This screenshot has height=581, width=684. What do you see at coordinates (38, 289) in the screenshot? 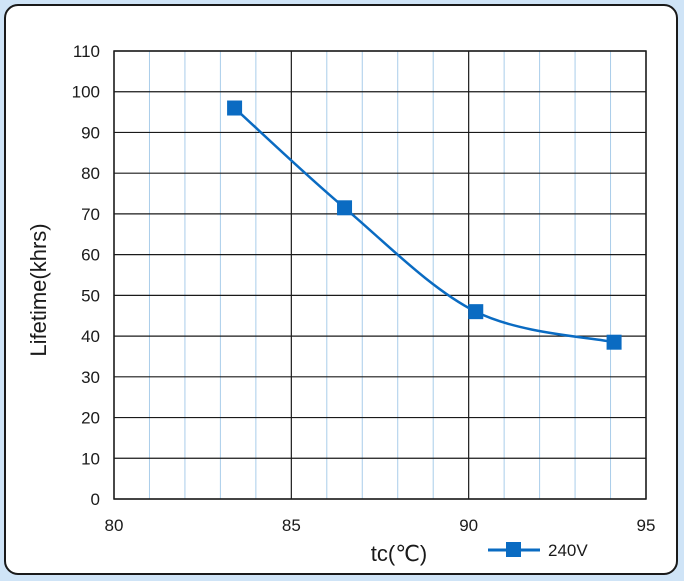
I see `y-axis-title: Lifetime(khrs)` at bounding box center [38, 289].